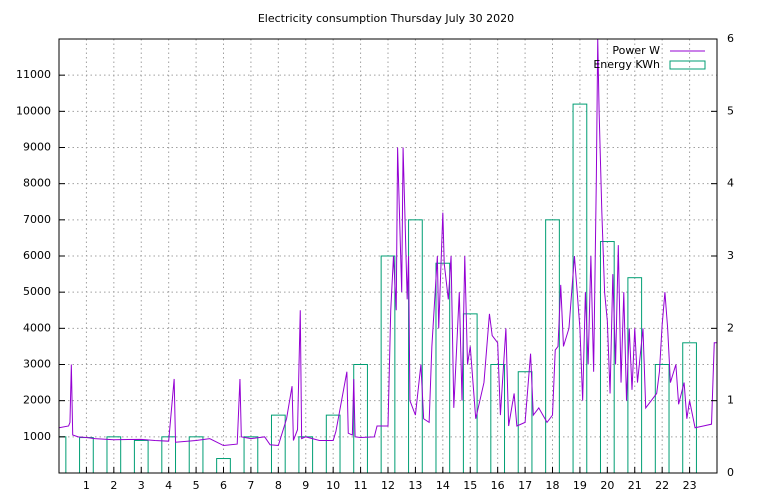 This screenshot has height=500, width=768. What do you see at coordinates (37, 364) in the screenshot?
I see `y-tick-label: 3000` at bounding box center [37, 364].